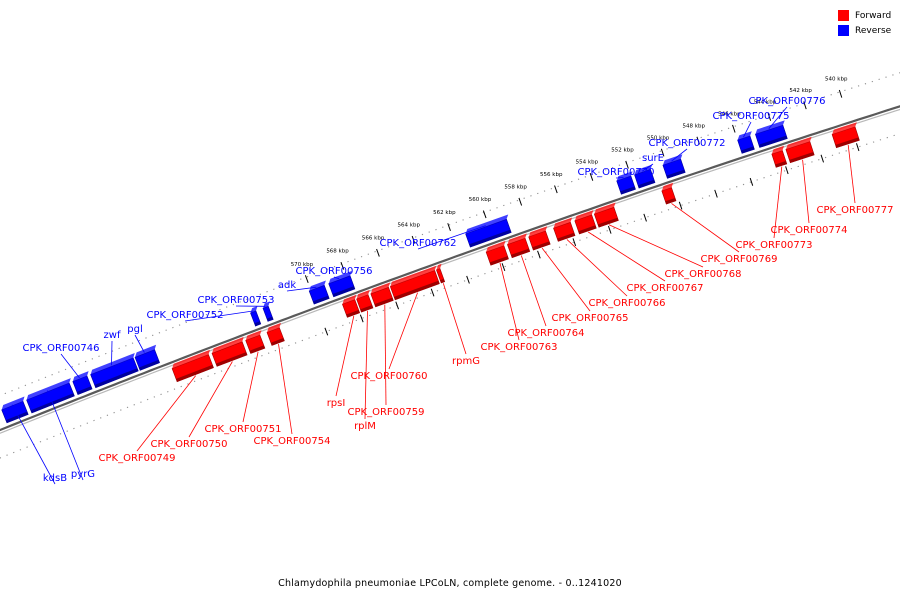 This screenshot has width=900, height=600. What do you see at coordinates (418, 243) in the screenshot?
I see `reverse-gene-label-5: CPK_ORF00762` at bounding box center [418, 243].